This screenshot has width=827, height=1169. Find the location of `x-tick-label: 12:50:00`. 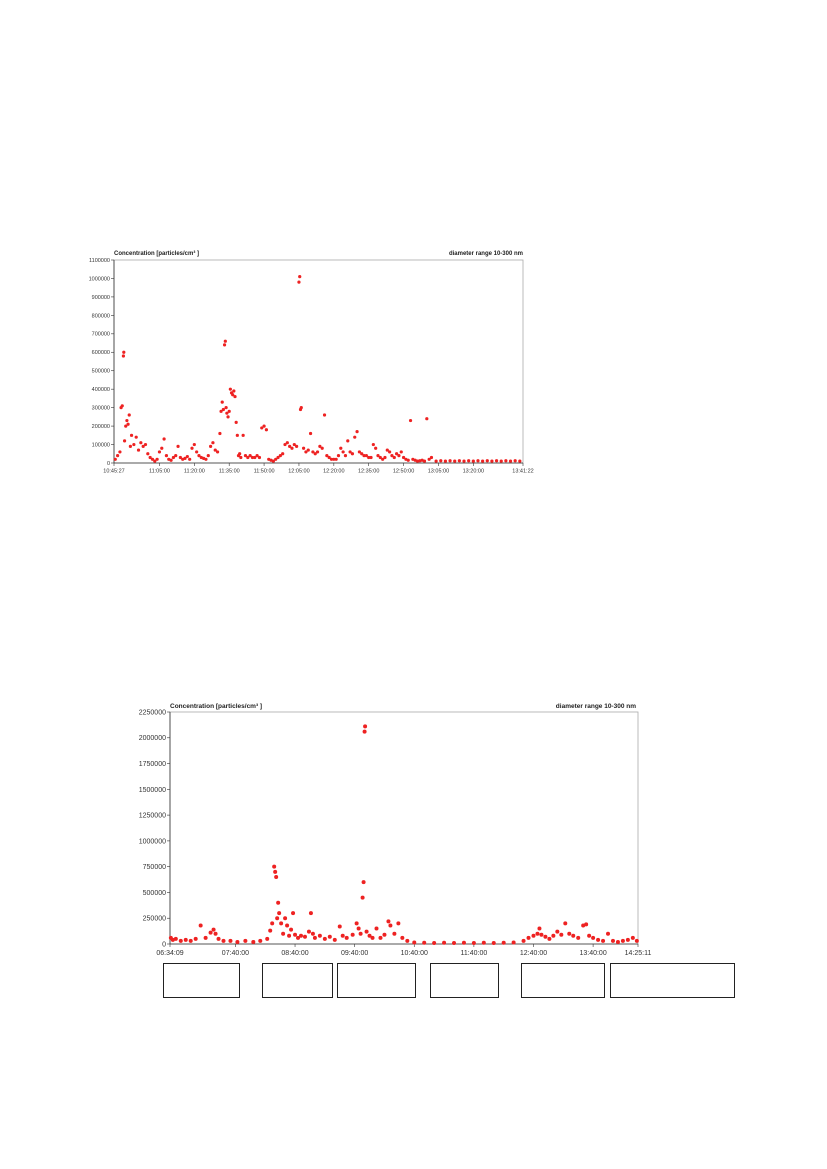

x-tick-label: 12:50:00 is located at coordinates (403, 472).